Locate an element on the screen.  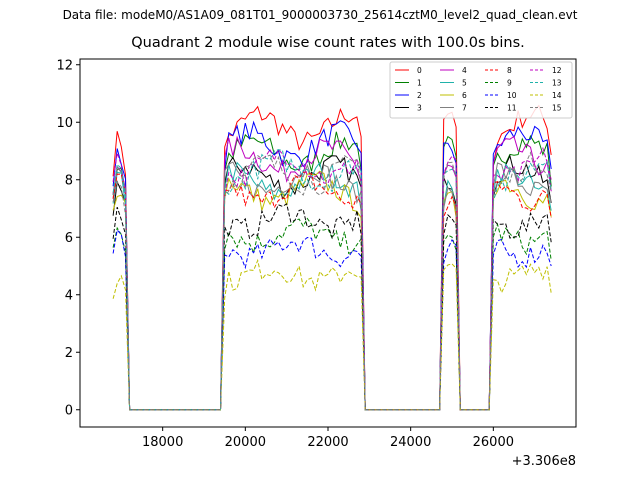
legend-label-8: 8 is located at coordinates (509, 70).